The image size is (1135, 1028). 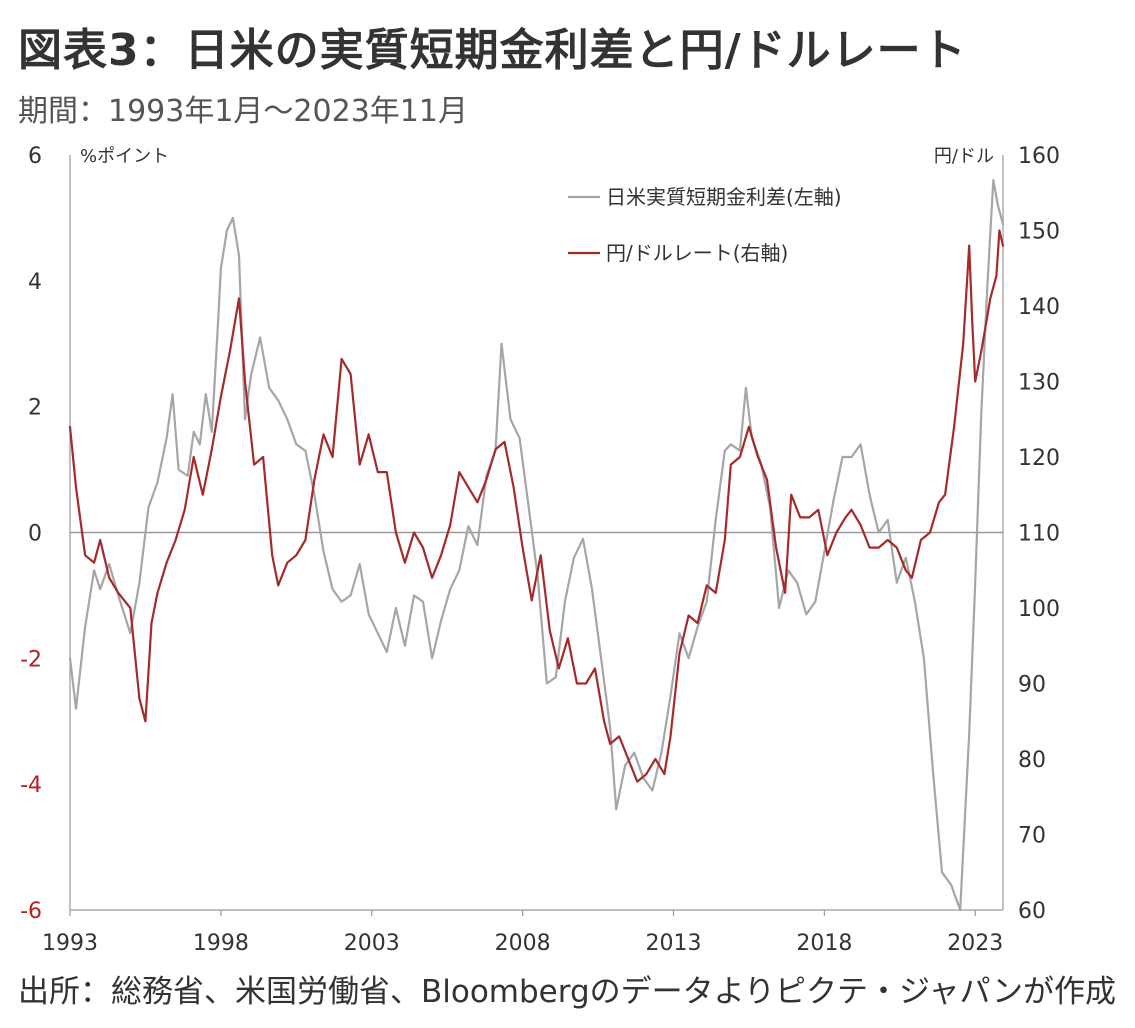 I want to click on left-tick-label: 0, so click(x=35, y=534).